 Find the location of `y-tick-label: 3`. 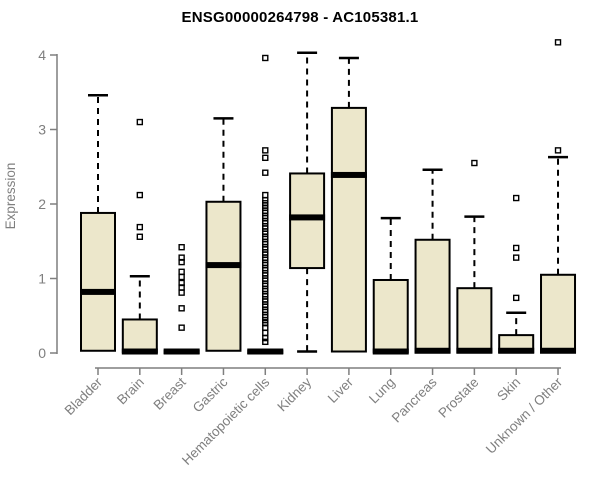

y-tick-label: 3 is located at coordinates (42, 130).